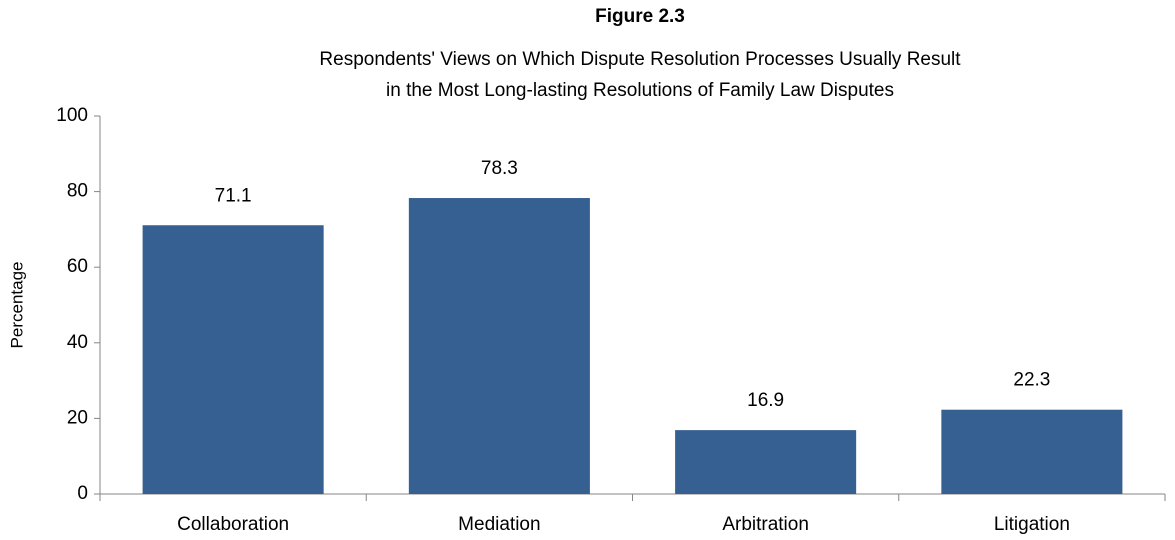  I want to click on x-tick-label: Arbitration, so click(765, 524).